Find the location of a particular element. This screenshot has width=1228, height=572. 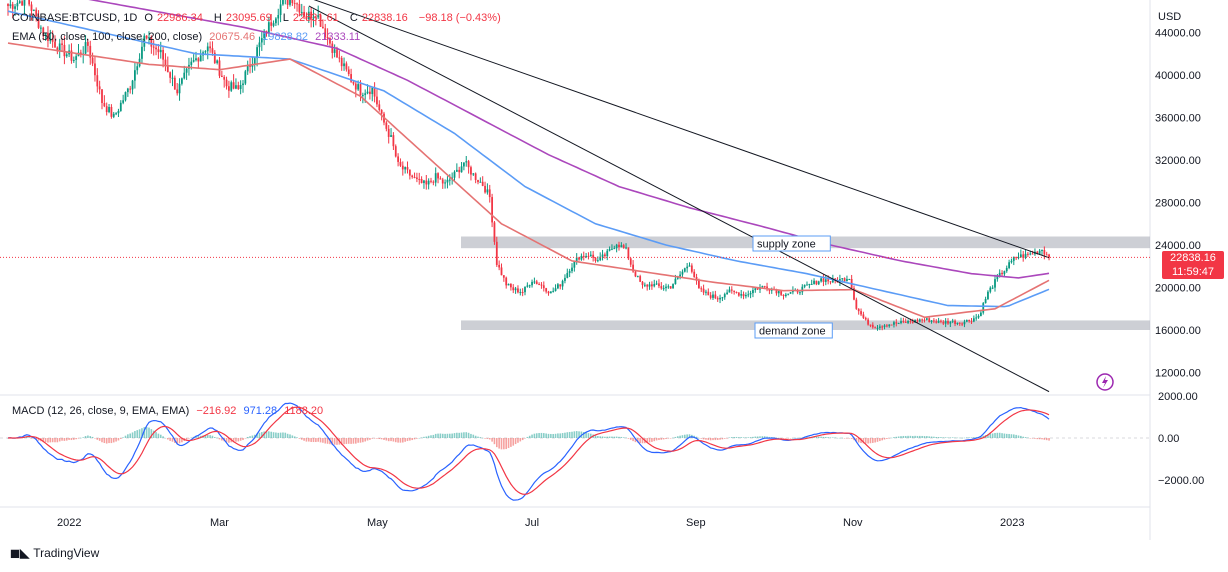

macd-signal-value: 1188.20 is located at coordinates (304, 411).